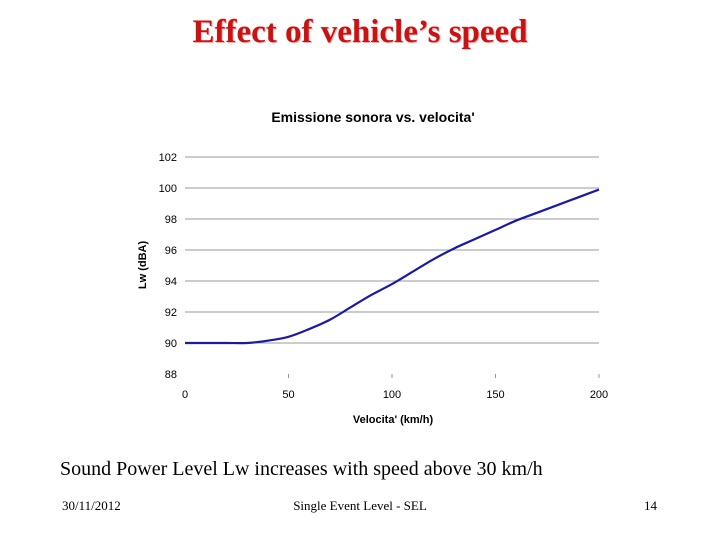 Image resolution: width=720 pixels, height=540 pixels. What do you see at coordinates (288, 395) in the screenshot?
I see `x-tick-label-50: 50` at bounding box center [288, 395].